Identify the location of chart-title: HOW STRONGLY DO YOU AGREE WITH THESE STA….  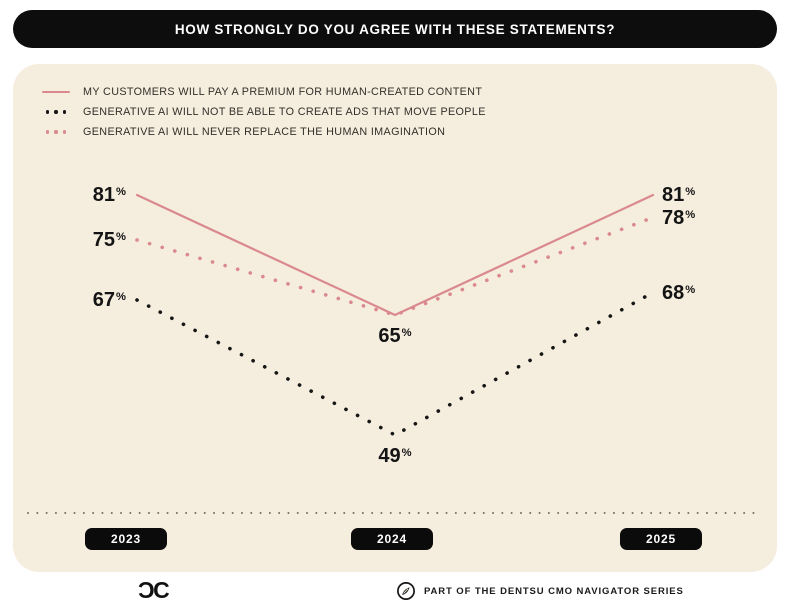
(395, 29).